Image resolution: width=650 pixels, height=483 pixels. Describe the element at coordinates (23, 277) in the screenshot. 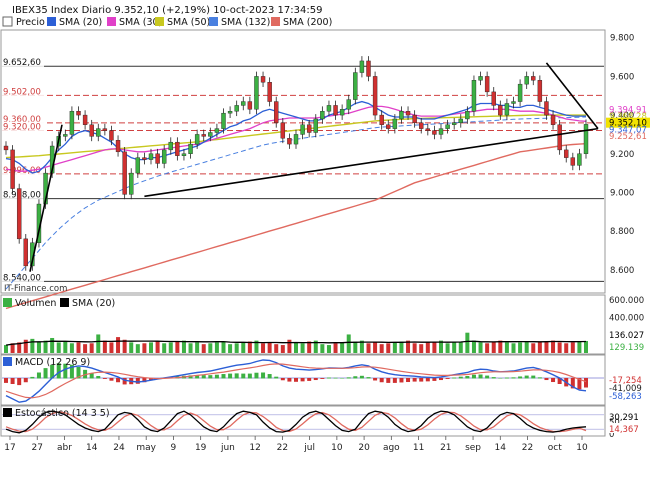

I see `price-level-label-bg` at that location.